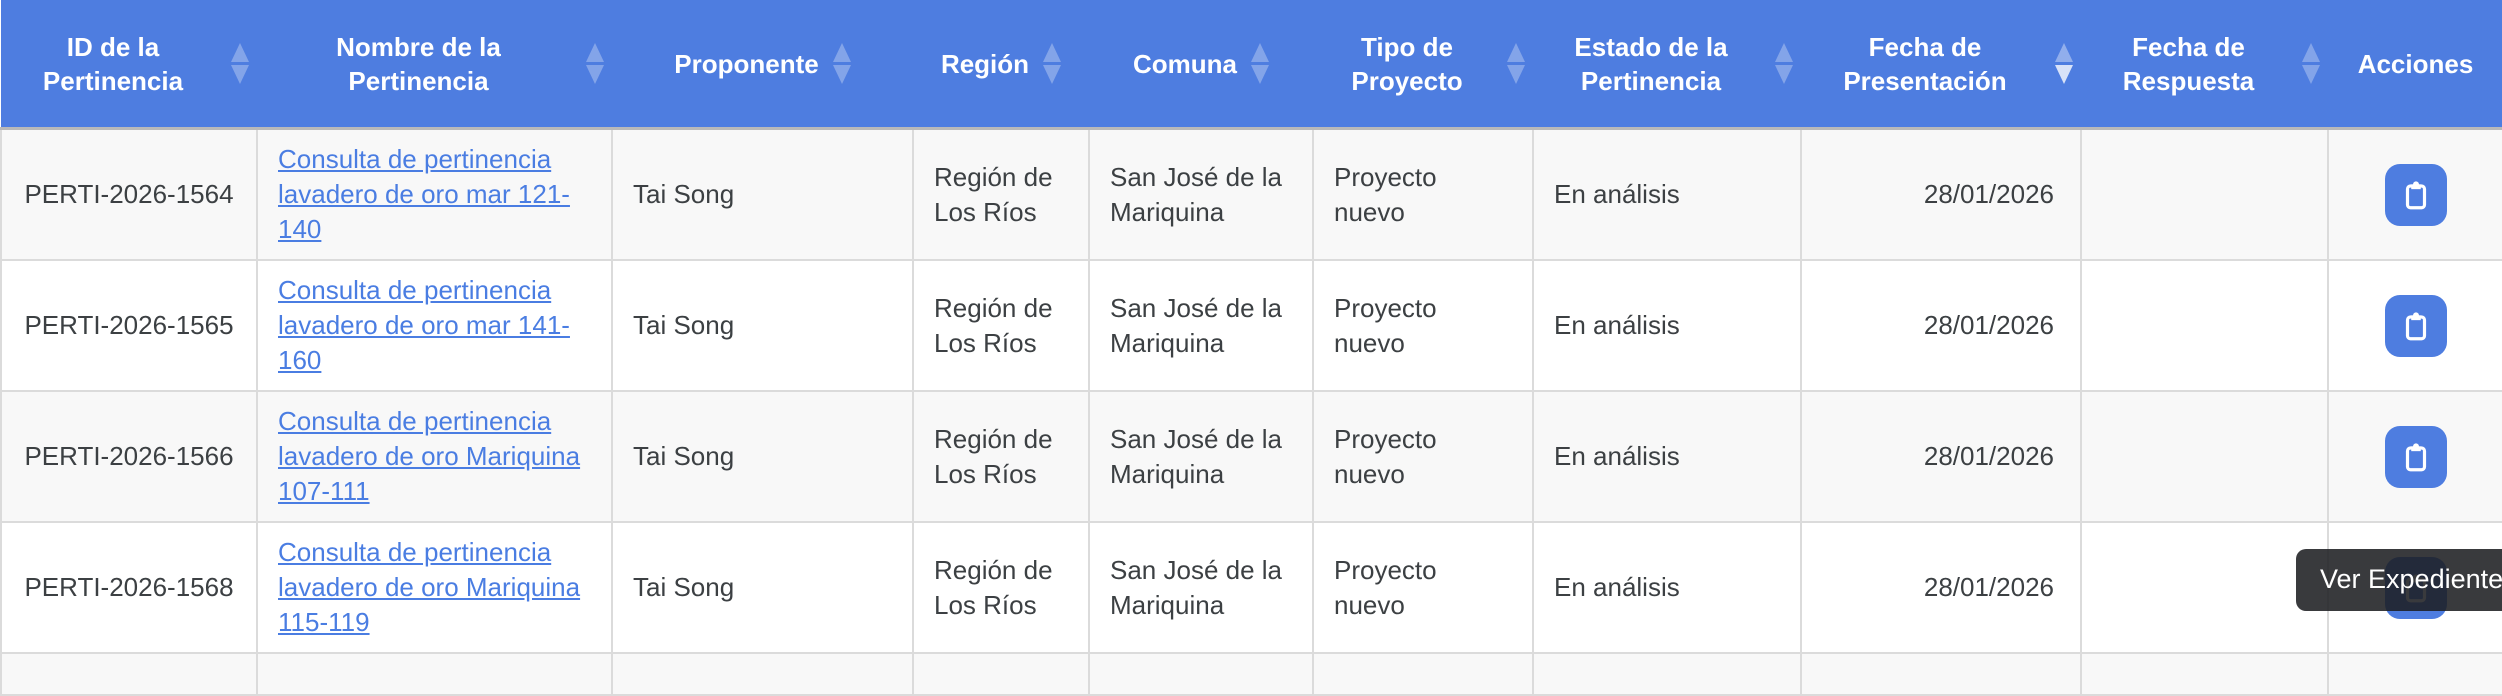  I want to click on column-header-proponente: Proponente, so click(762, 65).